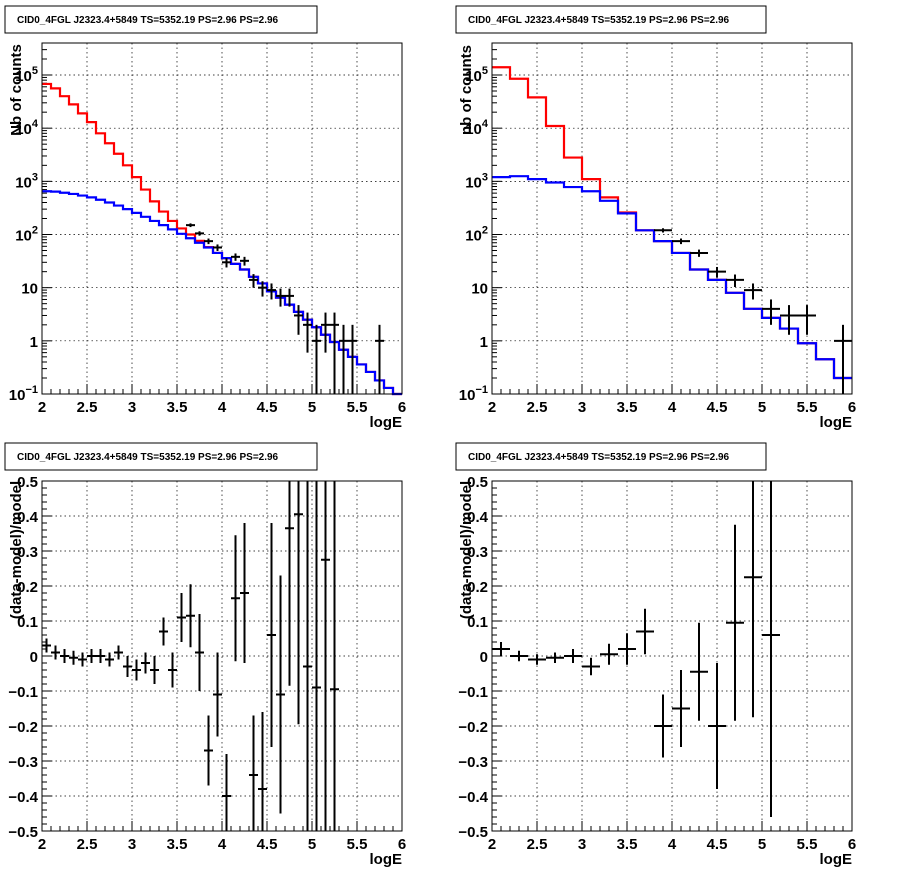 Image resolution: width=898 pixels, height=875 pixels. I want to click on y-tick-label: −0.5, so click(473, 832).